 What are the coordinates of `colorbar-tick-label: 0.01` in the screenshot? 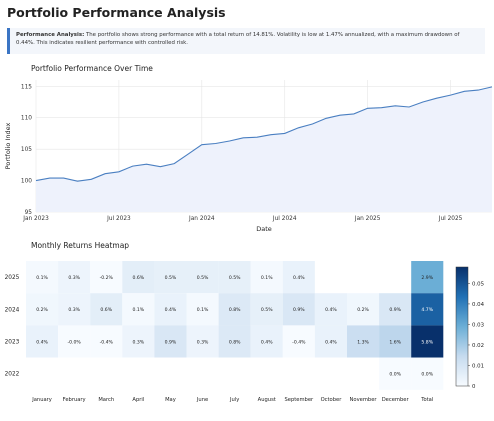 It's located at (478, 366).